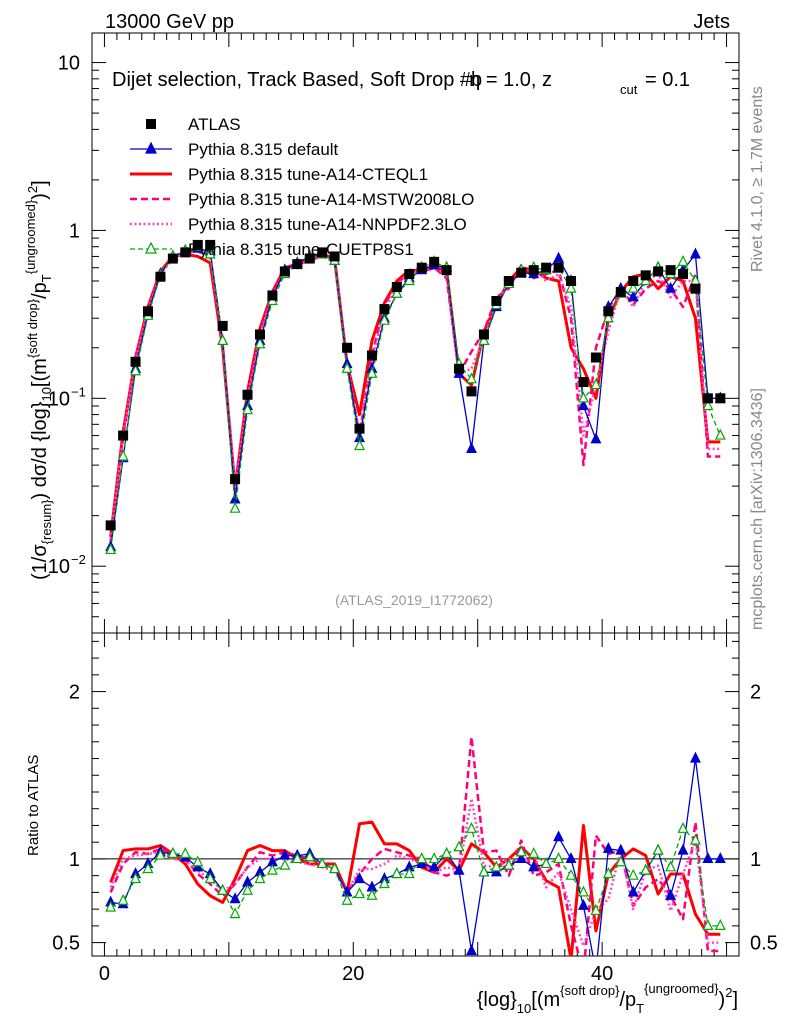  What do you see at coordinates (263, 149) in the screenshot?
I see `legend-label-pythia-8-315-default: Pythia 8.315 default` at bounding box center [263, 149].